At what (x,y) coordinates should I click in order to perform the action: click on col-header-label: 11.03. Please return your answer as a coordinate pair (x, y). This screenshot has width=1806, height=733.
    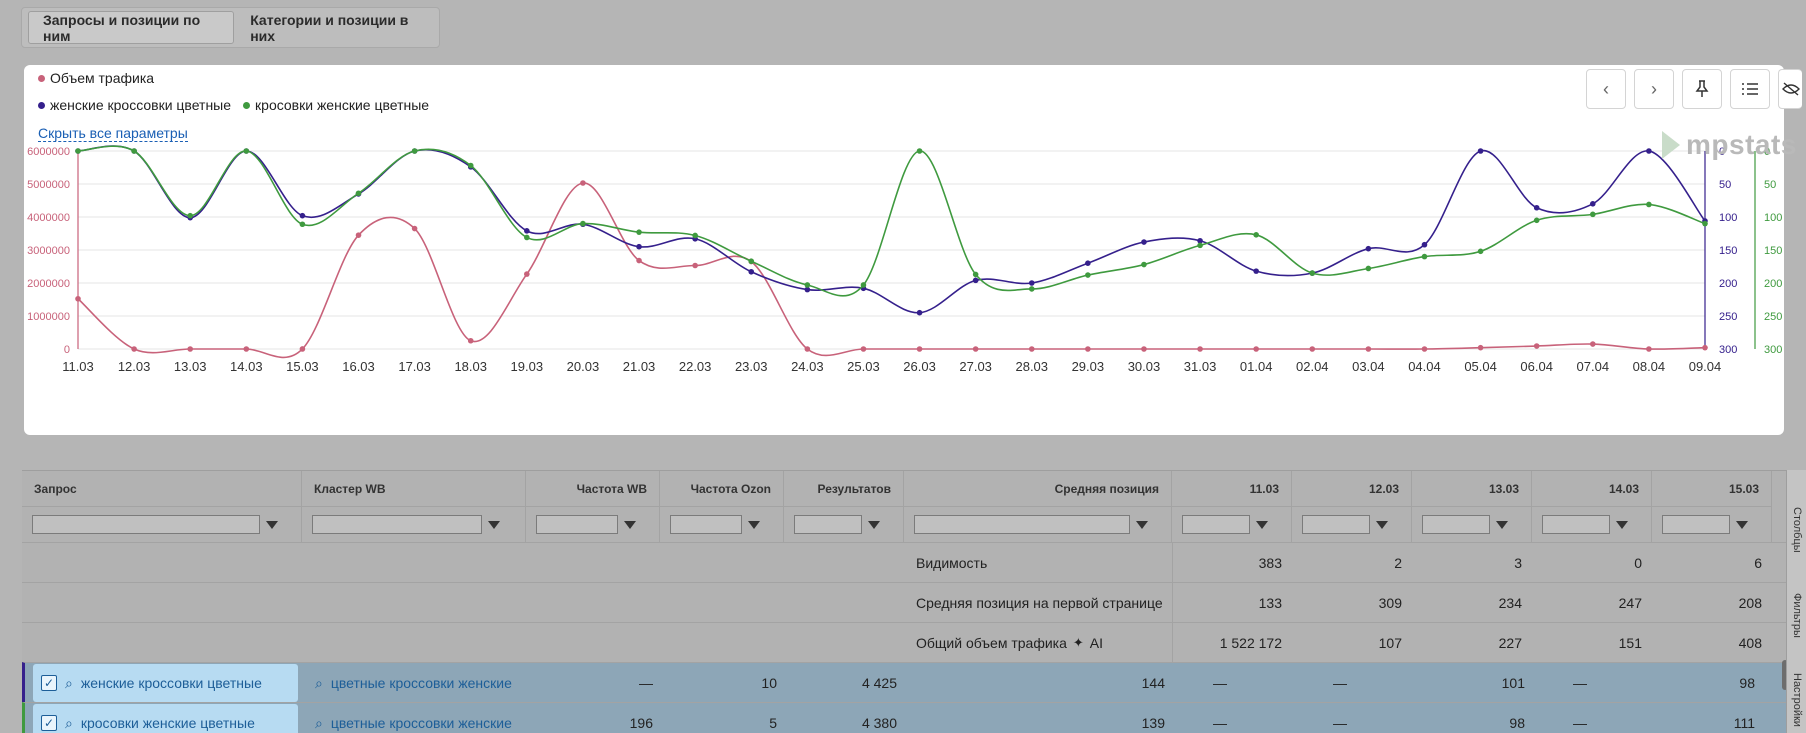
    Looking at the image, I should click on (1264, 488).